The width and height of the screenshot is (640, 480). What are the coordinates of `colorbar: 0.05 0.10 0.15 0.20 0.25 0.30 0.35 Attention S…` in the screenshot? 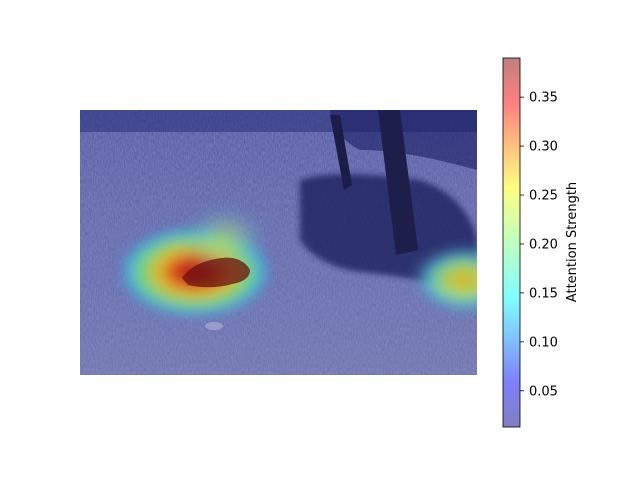 It's located at (541, 242).